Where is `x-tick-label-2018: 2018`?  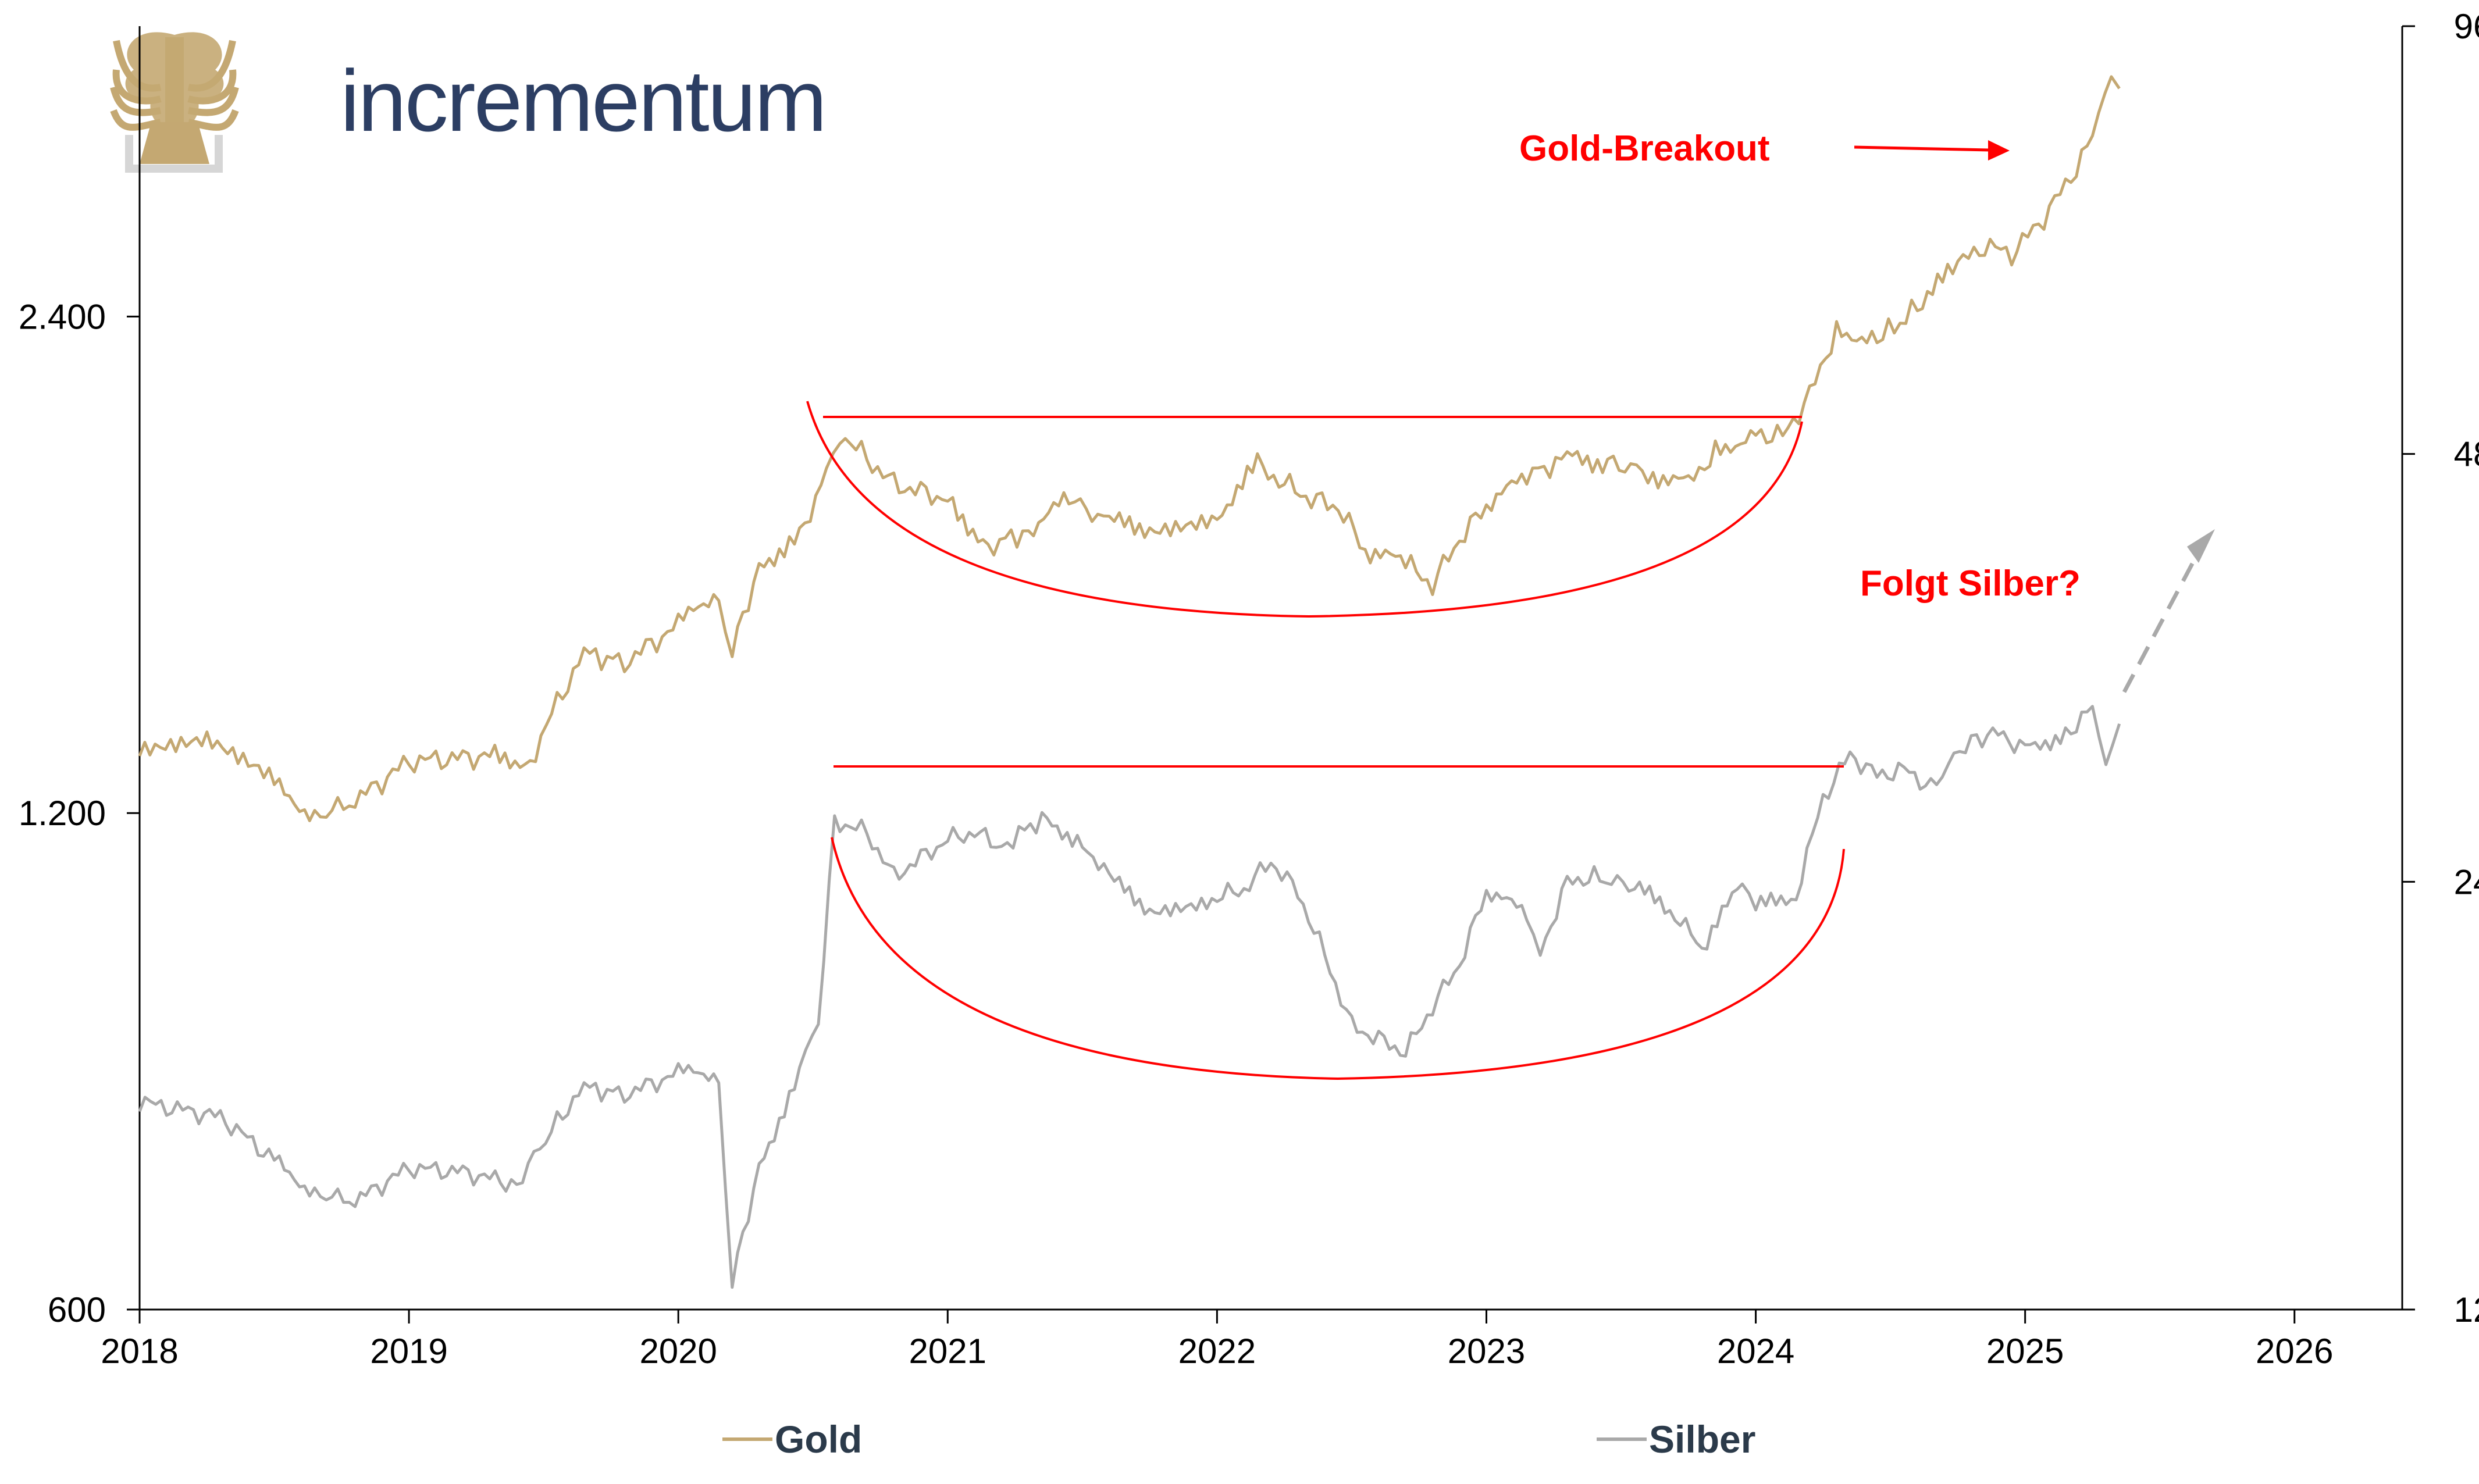 x-tick-label-2018: 2018 is located at coordinates (139, 1351).